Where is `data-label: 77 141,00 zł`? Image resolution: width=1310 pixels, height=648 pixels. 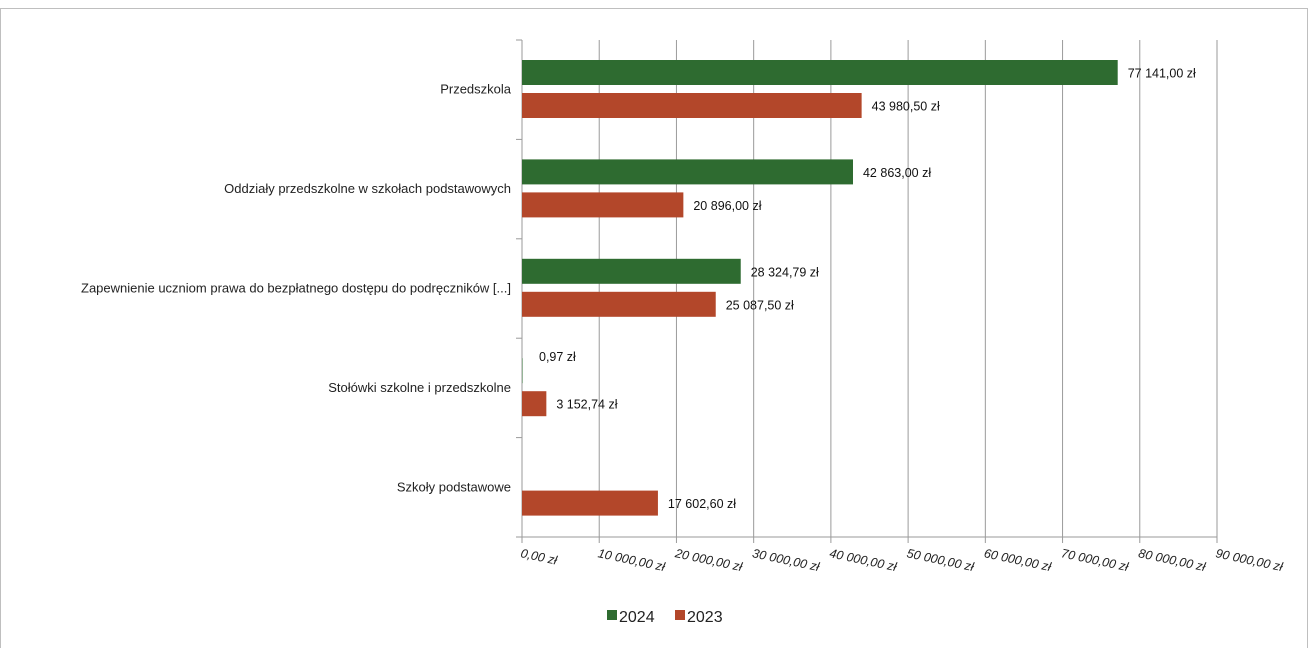
data-label: 77 141,00 zł is located at coordinates (1162, 74).